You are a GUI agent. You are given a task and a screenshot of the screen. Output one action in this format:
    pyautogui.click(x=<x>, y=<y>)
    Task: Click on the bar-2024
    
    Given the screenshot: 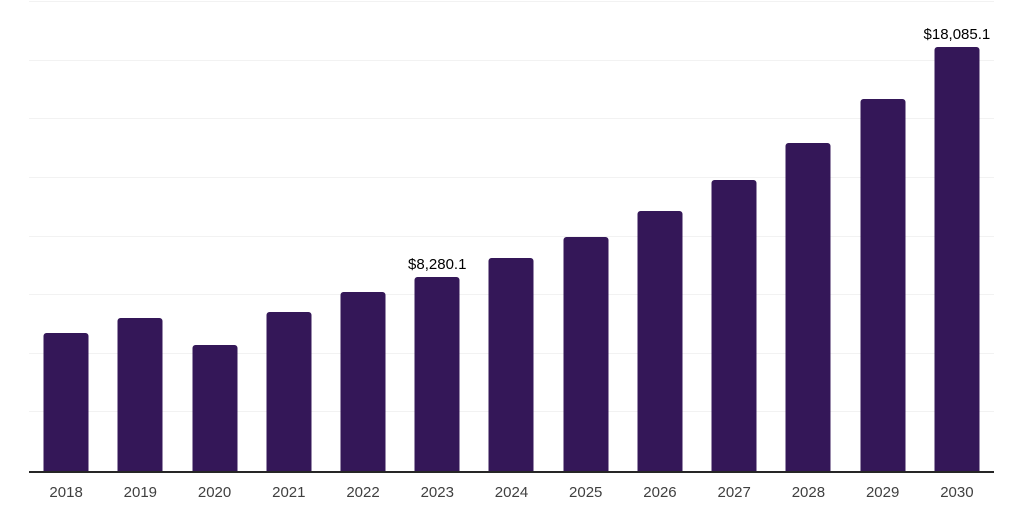 What is the action you would take?
    pyautogui.click(x=511, y=364)
    